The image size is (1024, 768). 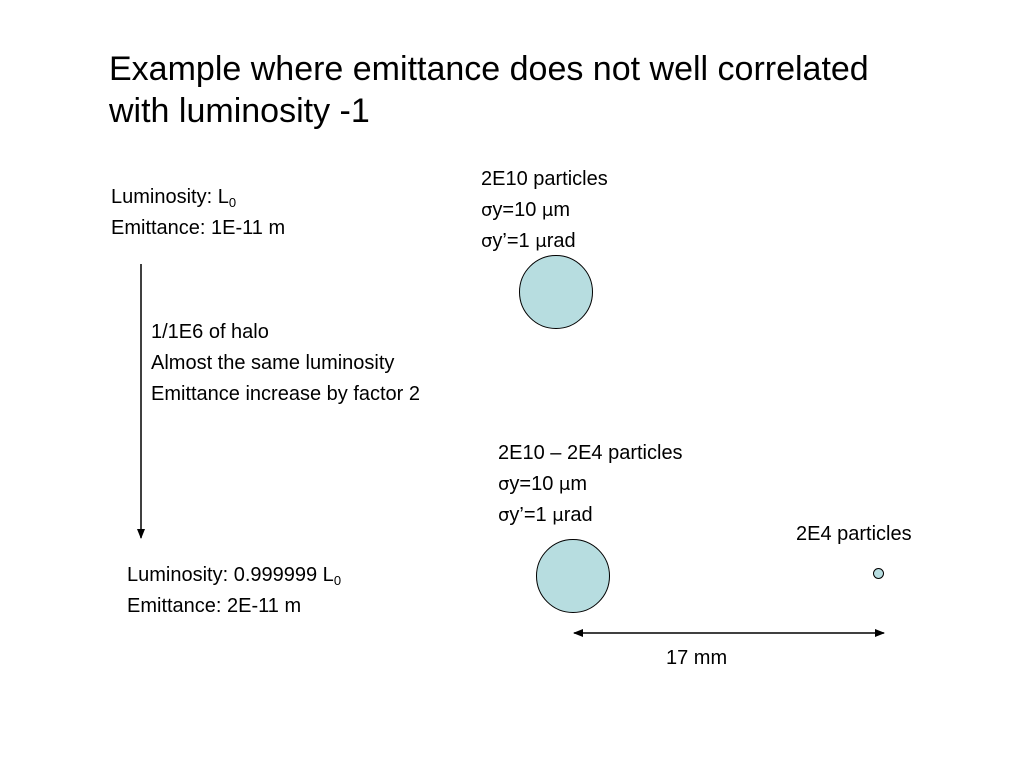 What do you see at coordinates (198, 228) in the screenshot?
I see `top-emittance: Emittance: 1E-11 m` at bounding box center [198, 228].